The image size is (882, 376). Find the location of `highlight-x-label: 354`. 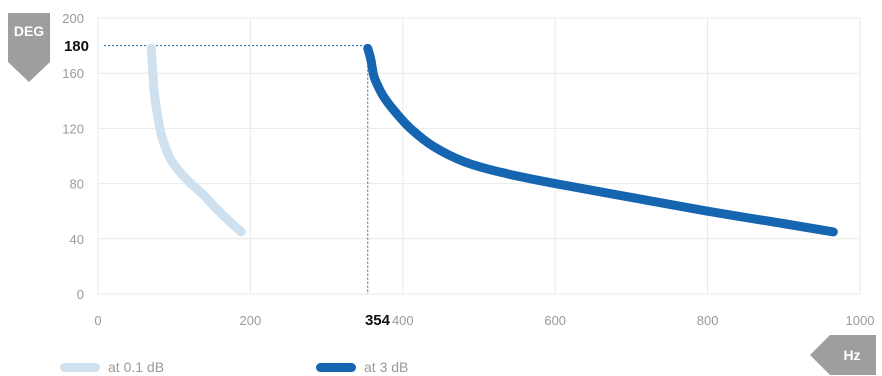

highlight-x-label: 354 is located at coordinates (378, 320).